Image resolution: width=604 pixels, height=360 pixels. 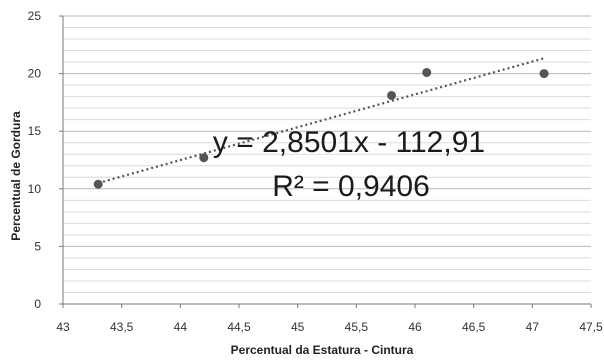 What do you see at coordinates (349, 142) in the screenshot?
I see `trendline-equation: y = 2,8501x - 112,91` at bounding box center [349, 142].